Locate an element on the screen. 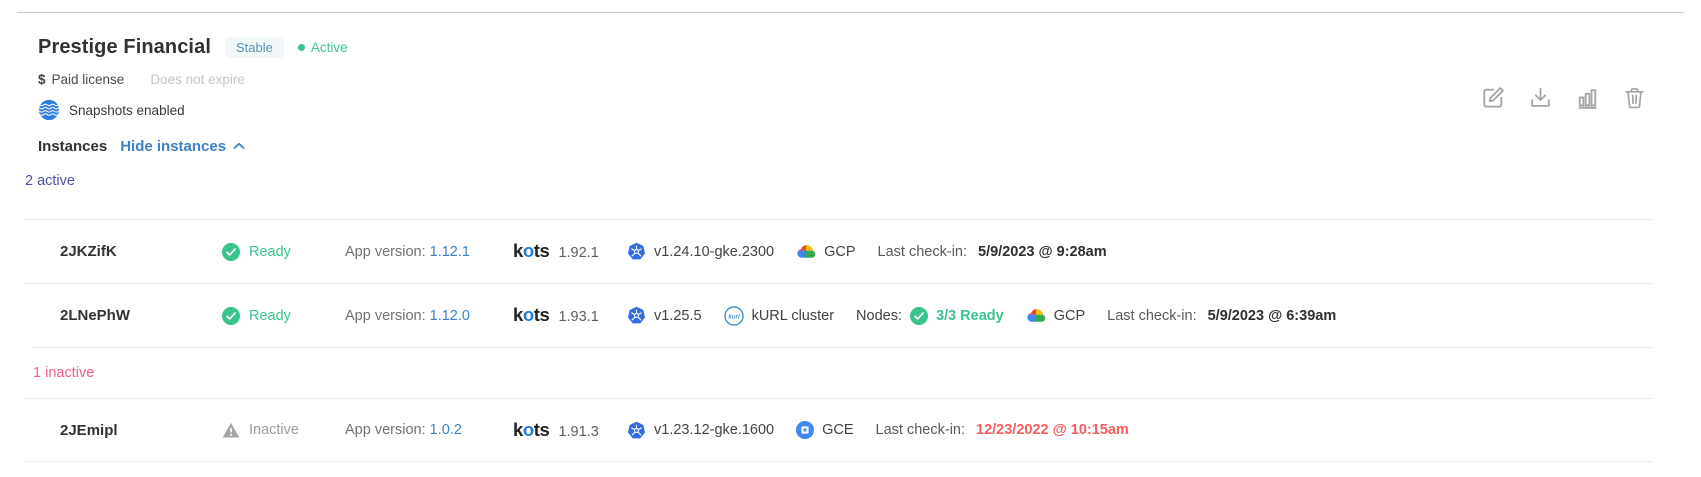  instance-status: Inactive is located at coordinates (283, 430).